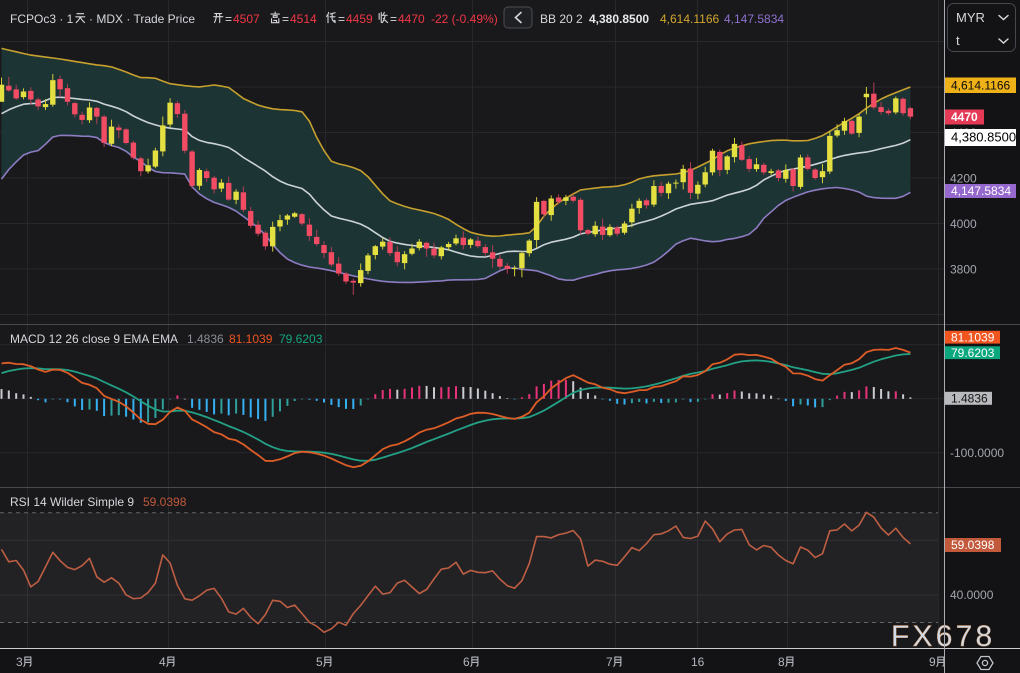 This screenshot has height=673, width=1020. I want to click on svg-text: 4514, so click(303, 19).